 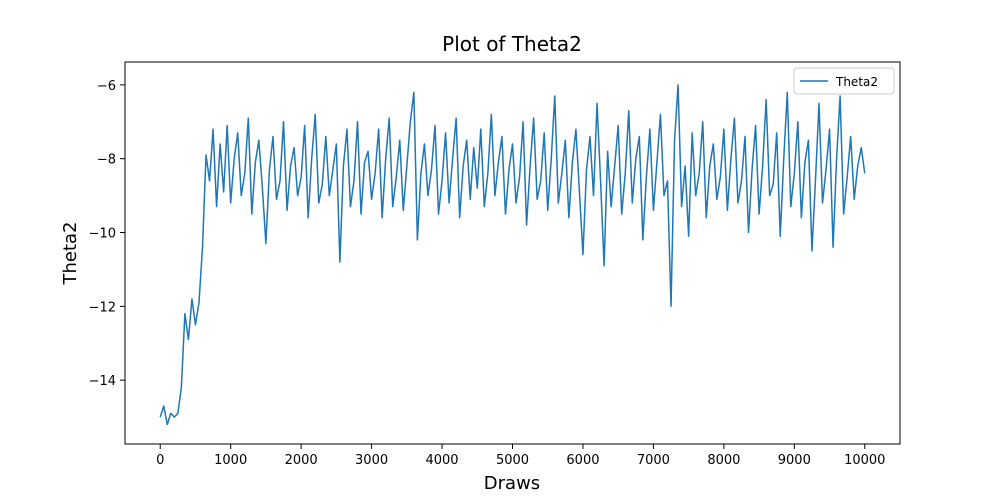 What do you see at coordinates (102, 307) in the screenshot?
I see `y-tick-label: −12` at bounding box center [102, 307].